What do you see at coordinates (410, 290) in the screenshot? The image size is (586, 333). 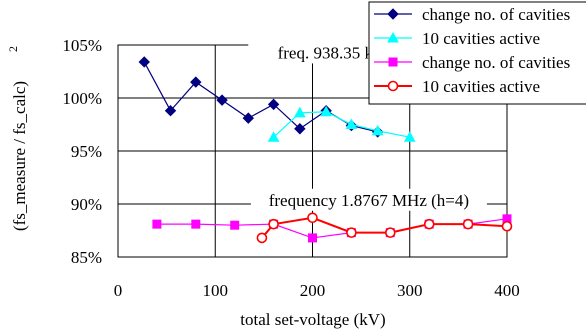 I see `x-tick-label: 300` at bounding box center [410, 290].